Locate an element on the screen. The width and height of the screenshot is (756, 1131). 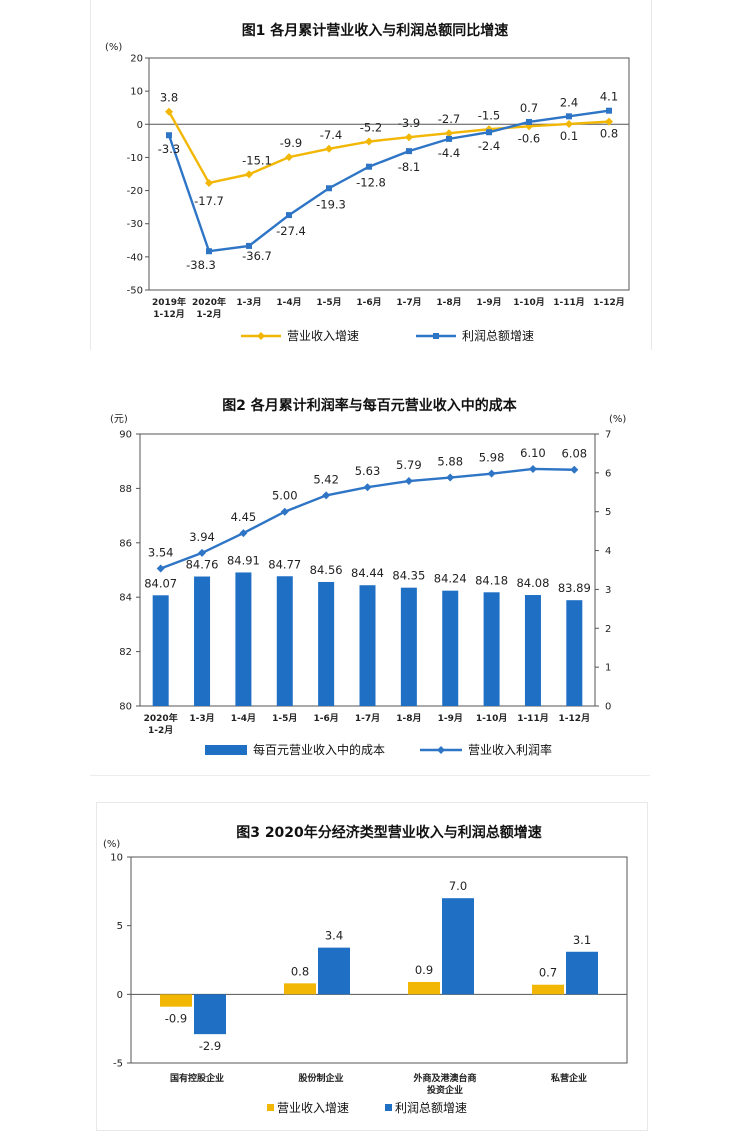
line-data-label: 4.45 is located at coordinates (244, 517).